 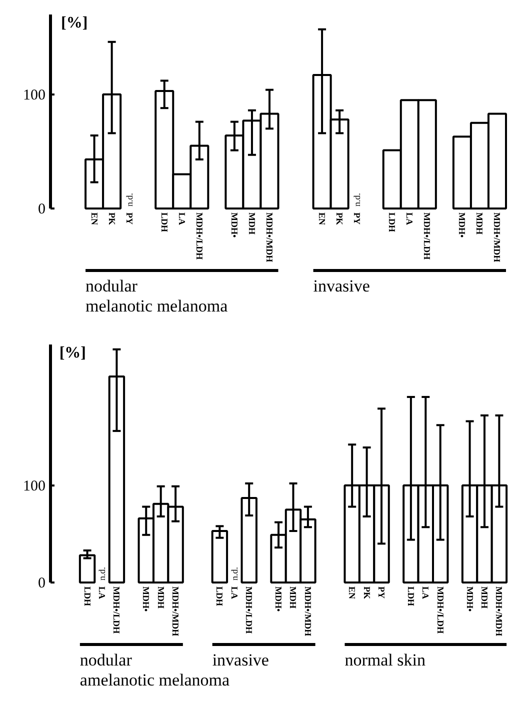 I want to click on text: melanotic melanoma, so click(x=157, y=306).